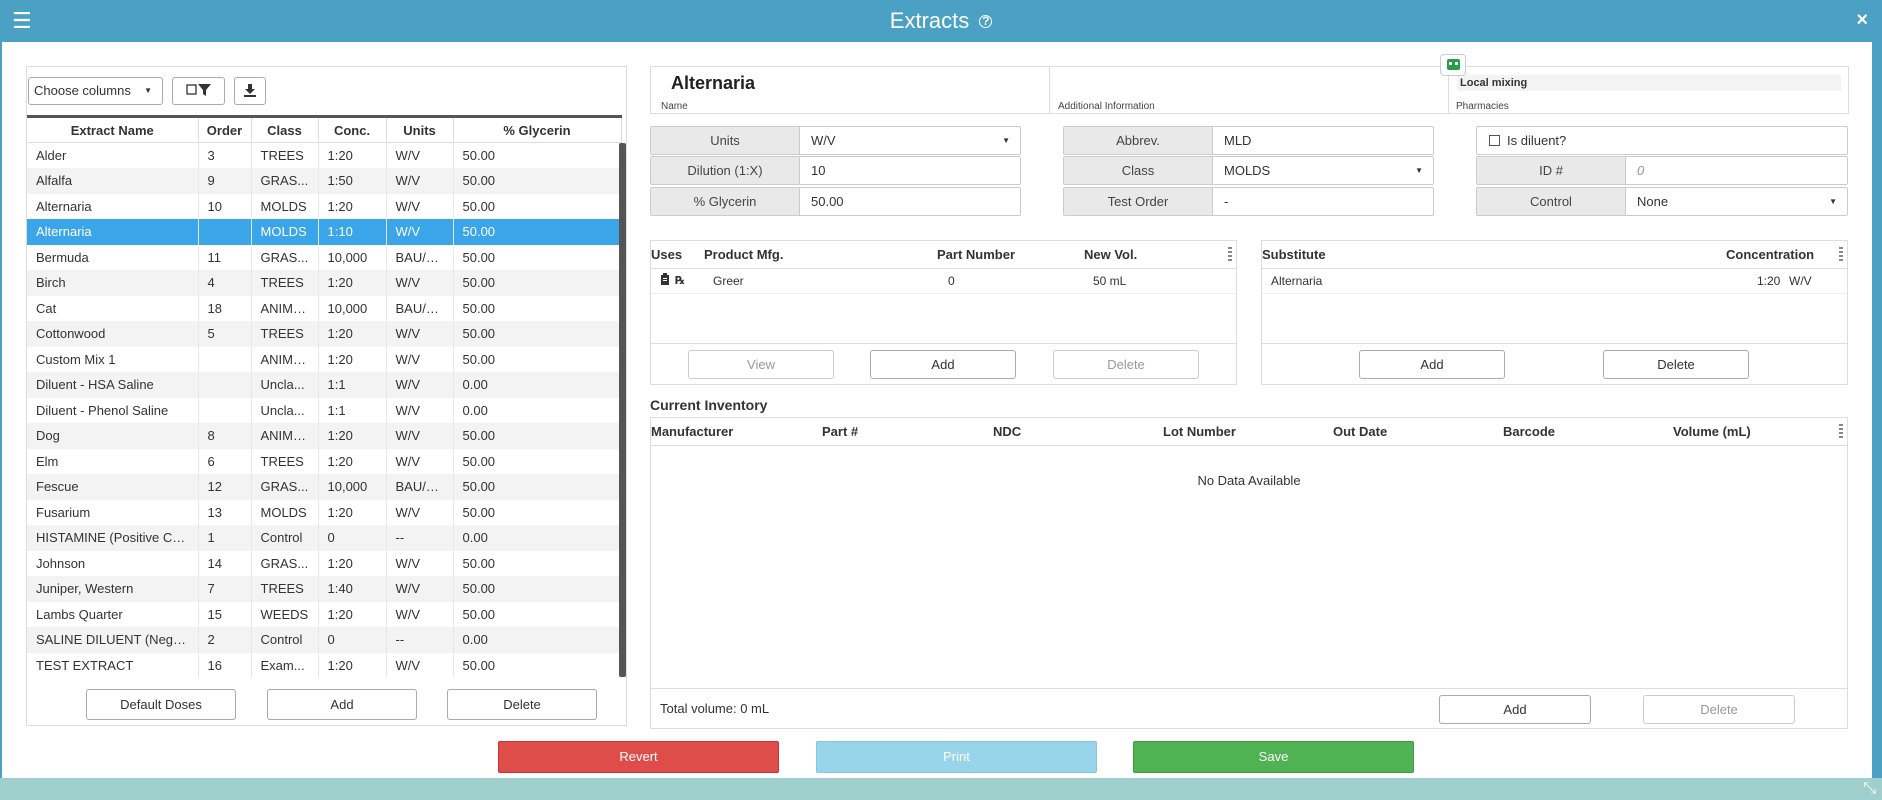 Image resolution: width=1882 pixels, height=800 pixels. Describe the element at coordinates (1869, 788) in the screenshot. I see `resize-icon: ⤡` at that location.